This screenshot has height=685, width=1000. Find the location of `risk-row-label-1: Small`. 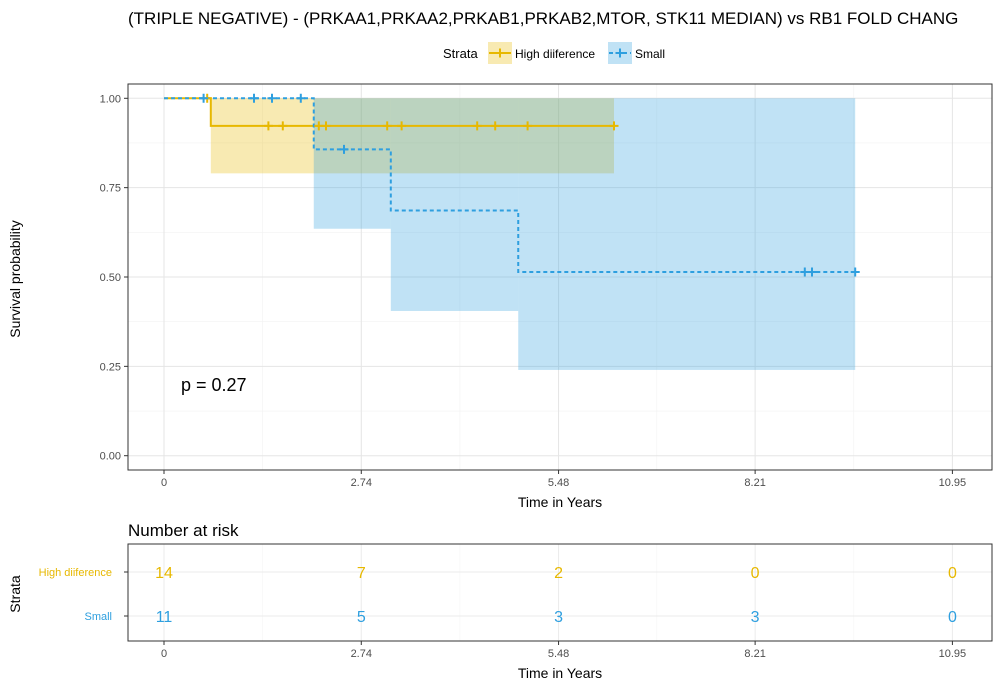

risk-row-label-1: Small is located at coordinates (98, 617).